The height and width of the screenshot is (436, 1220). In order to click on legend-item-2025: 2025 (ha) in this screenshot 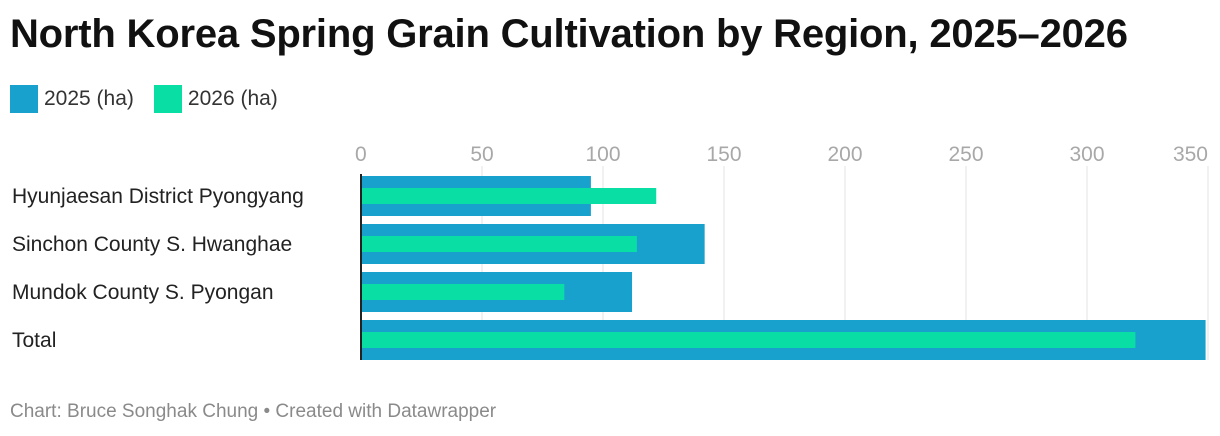, I will do `click(72, 99)`.